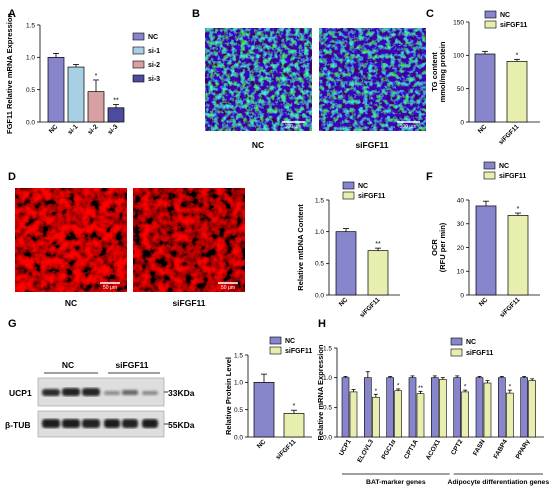 This screenshot has height=491, width=550. I want to click on y-tick-label: 0, so click(462, 295).